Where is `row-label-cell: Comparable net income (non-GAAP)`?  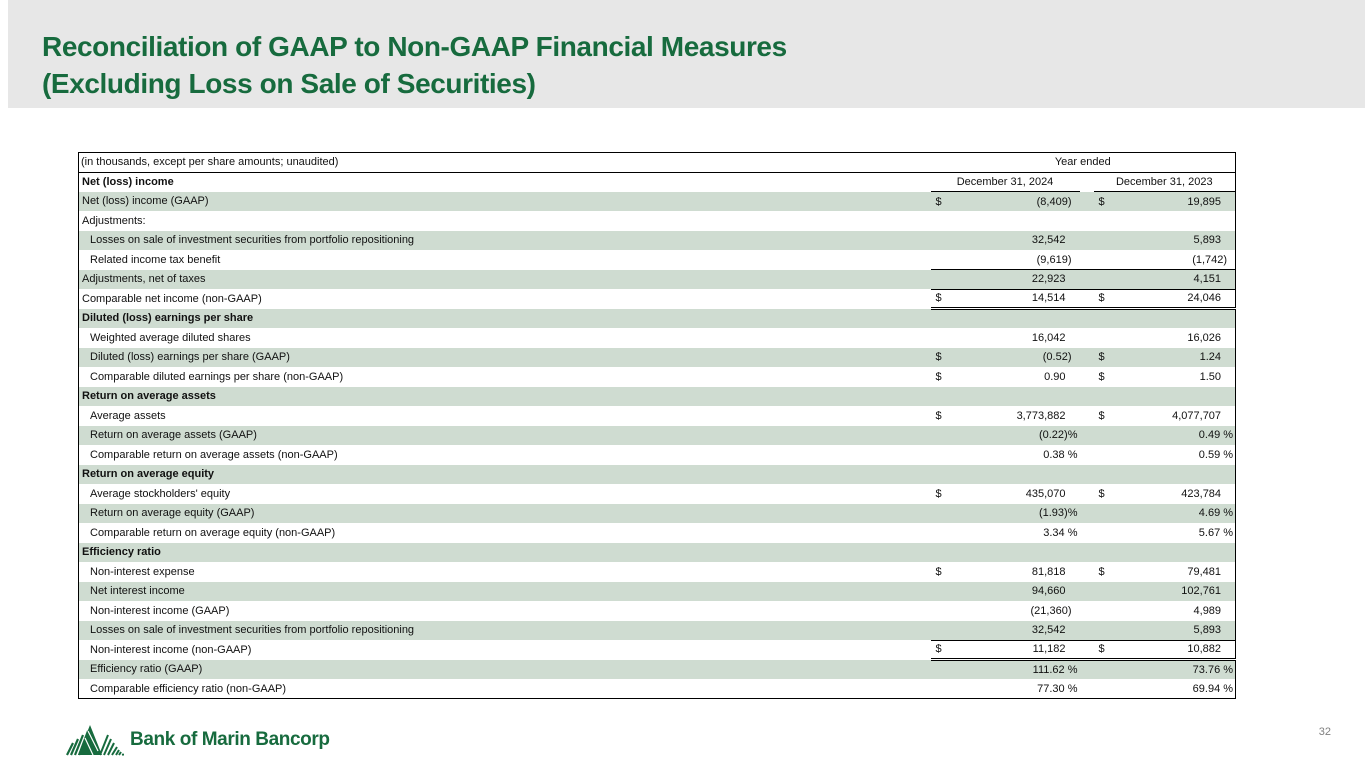
row-label-cell: Comparable net income (non-GAAP) is located at coordinates (505, 299).